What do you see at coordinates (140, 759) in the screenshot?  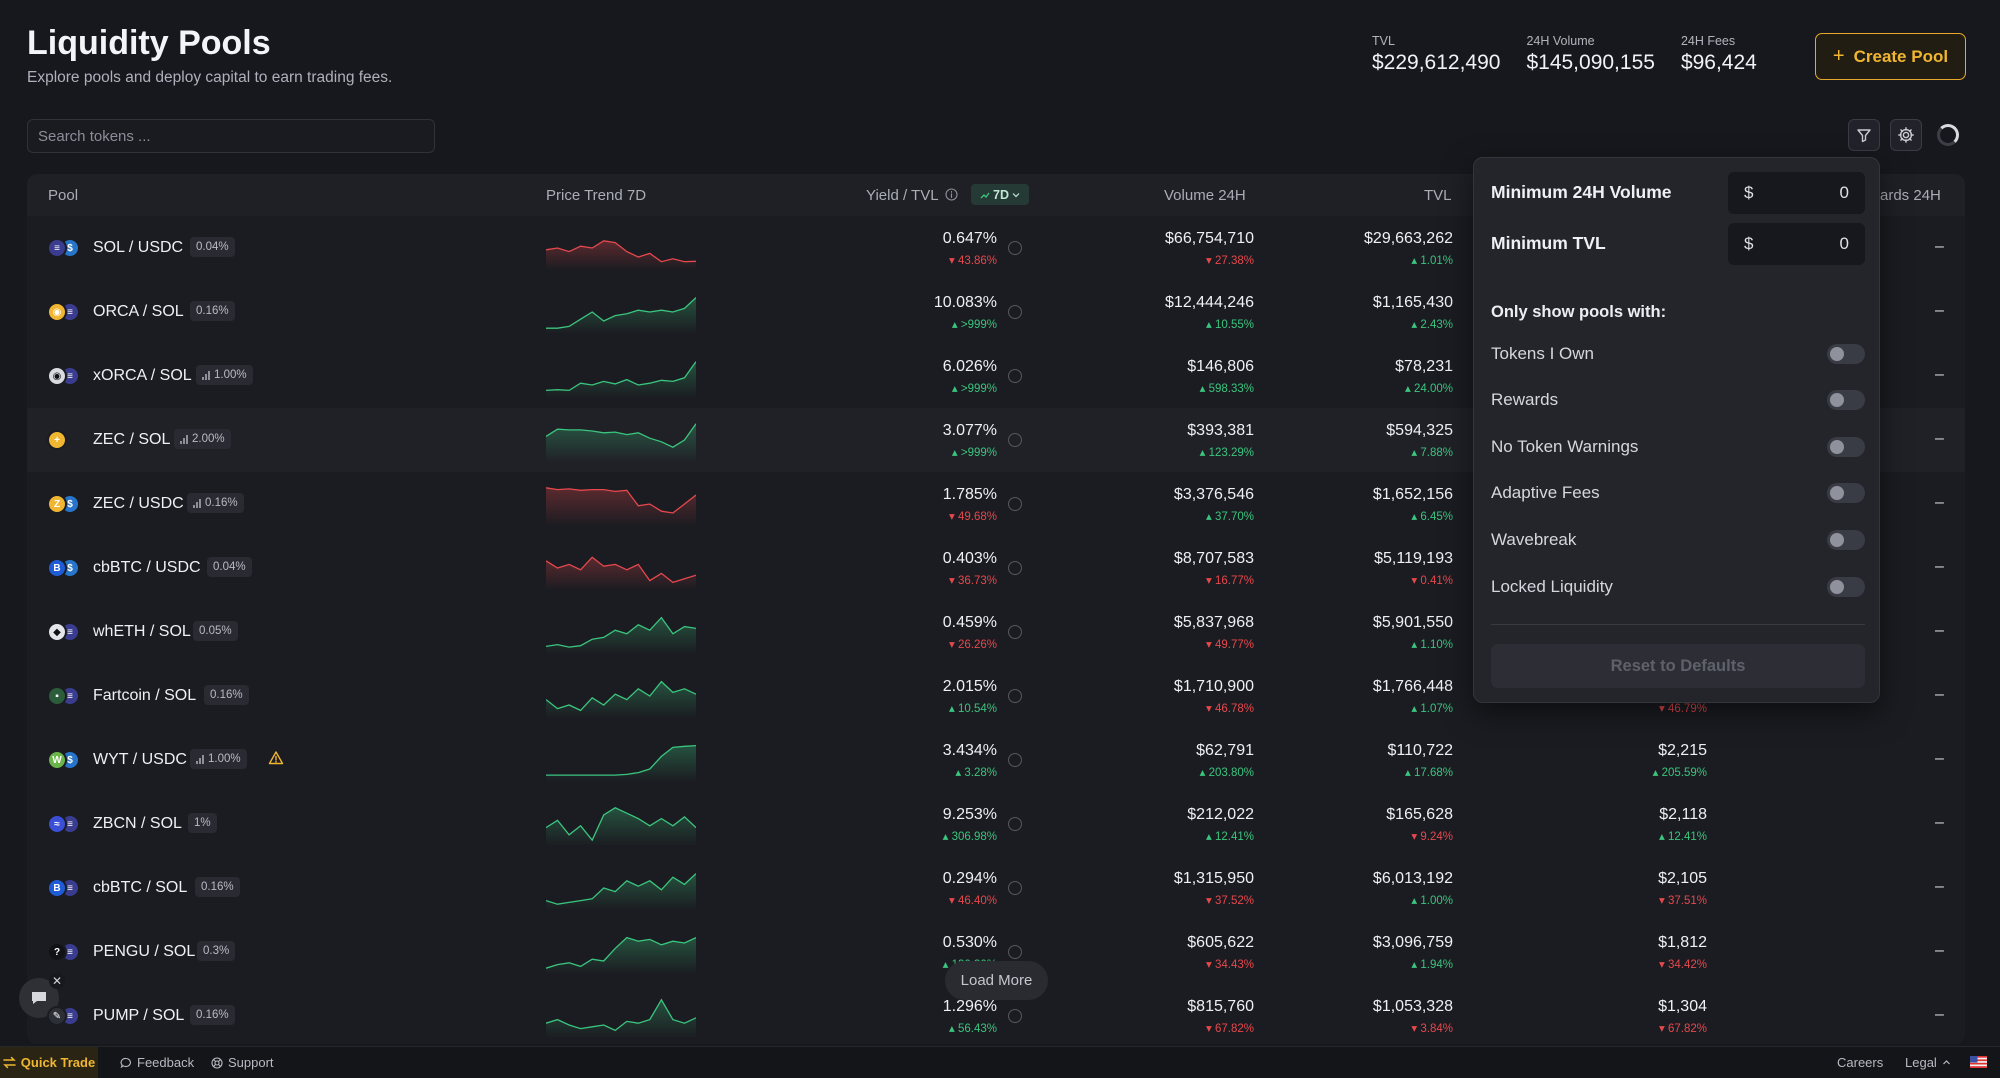 I see `pool-name: WYT / USDC` at bounding box center [140, 759].